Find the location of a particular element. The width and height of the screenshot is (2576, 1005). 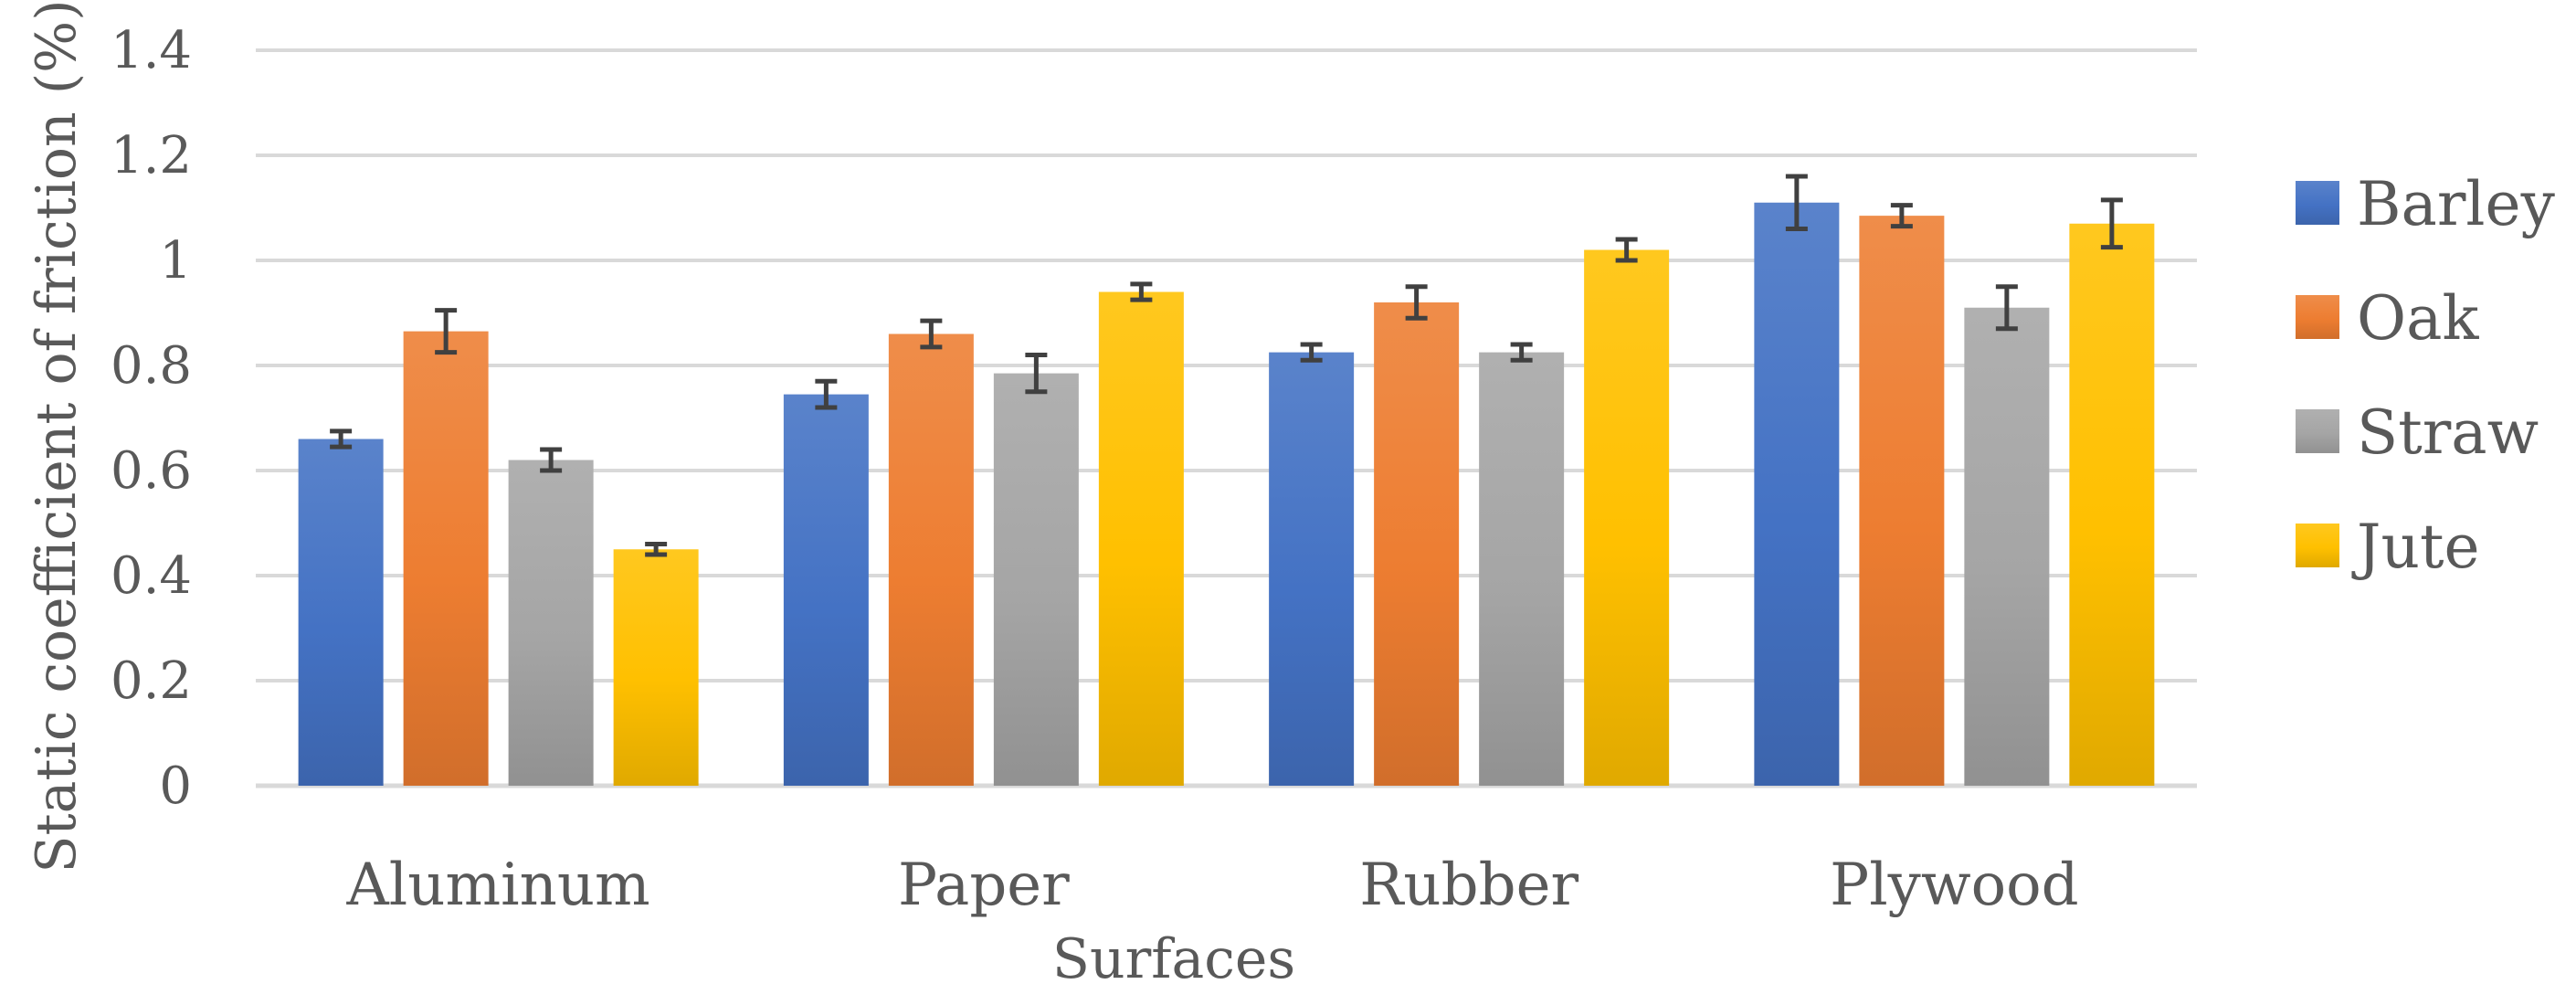

bar-jute-plywood is located at coordinates (2112, 504).